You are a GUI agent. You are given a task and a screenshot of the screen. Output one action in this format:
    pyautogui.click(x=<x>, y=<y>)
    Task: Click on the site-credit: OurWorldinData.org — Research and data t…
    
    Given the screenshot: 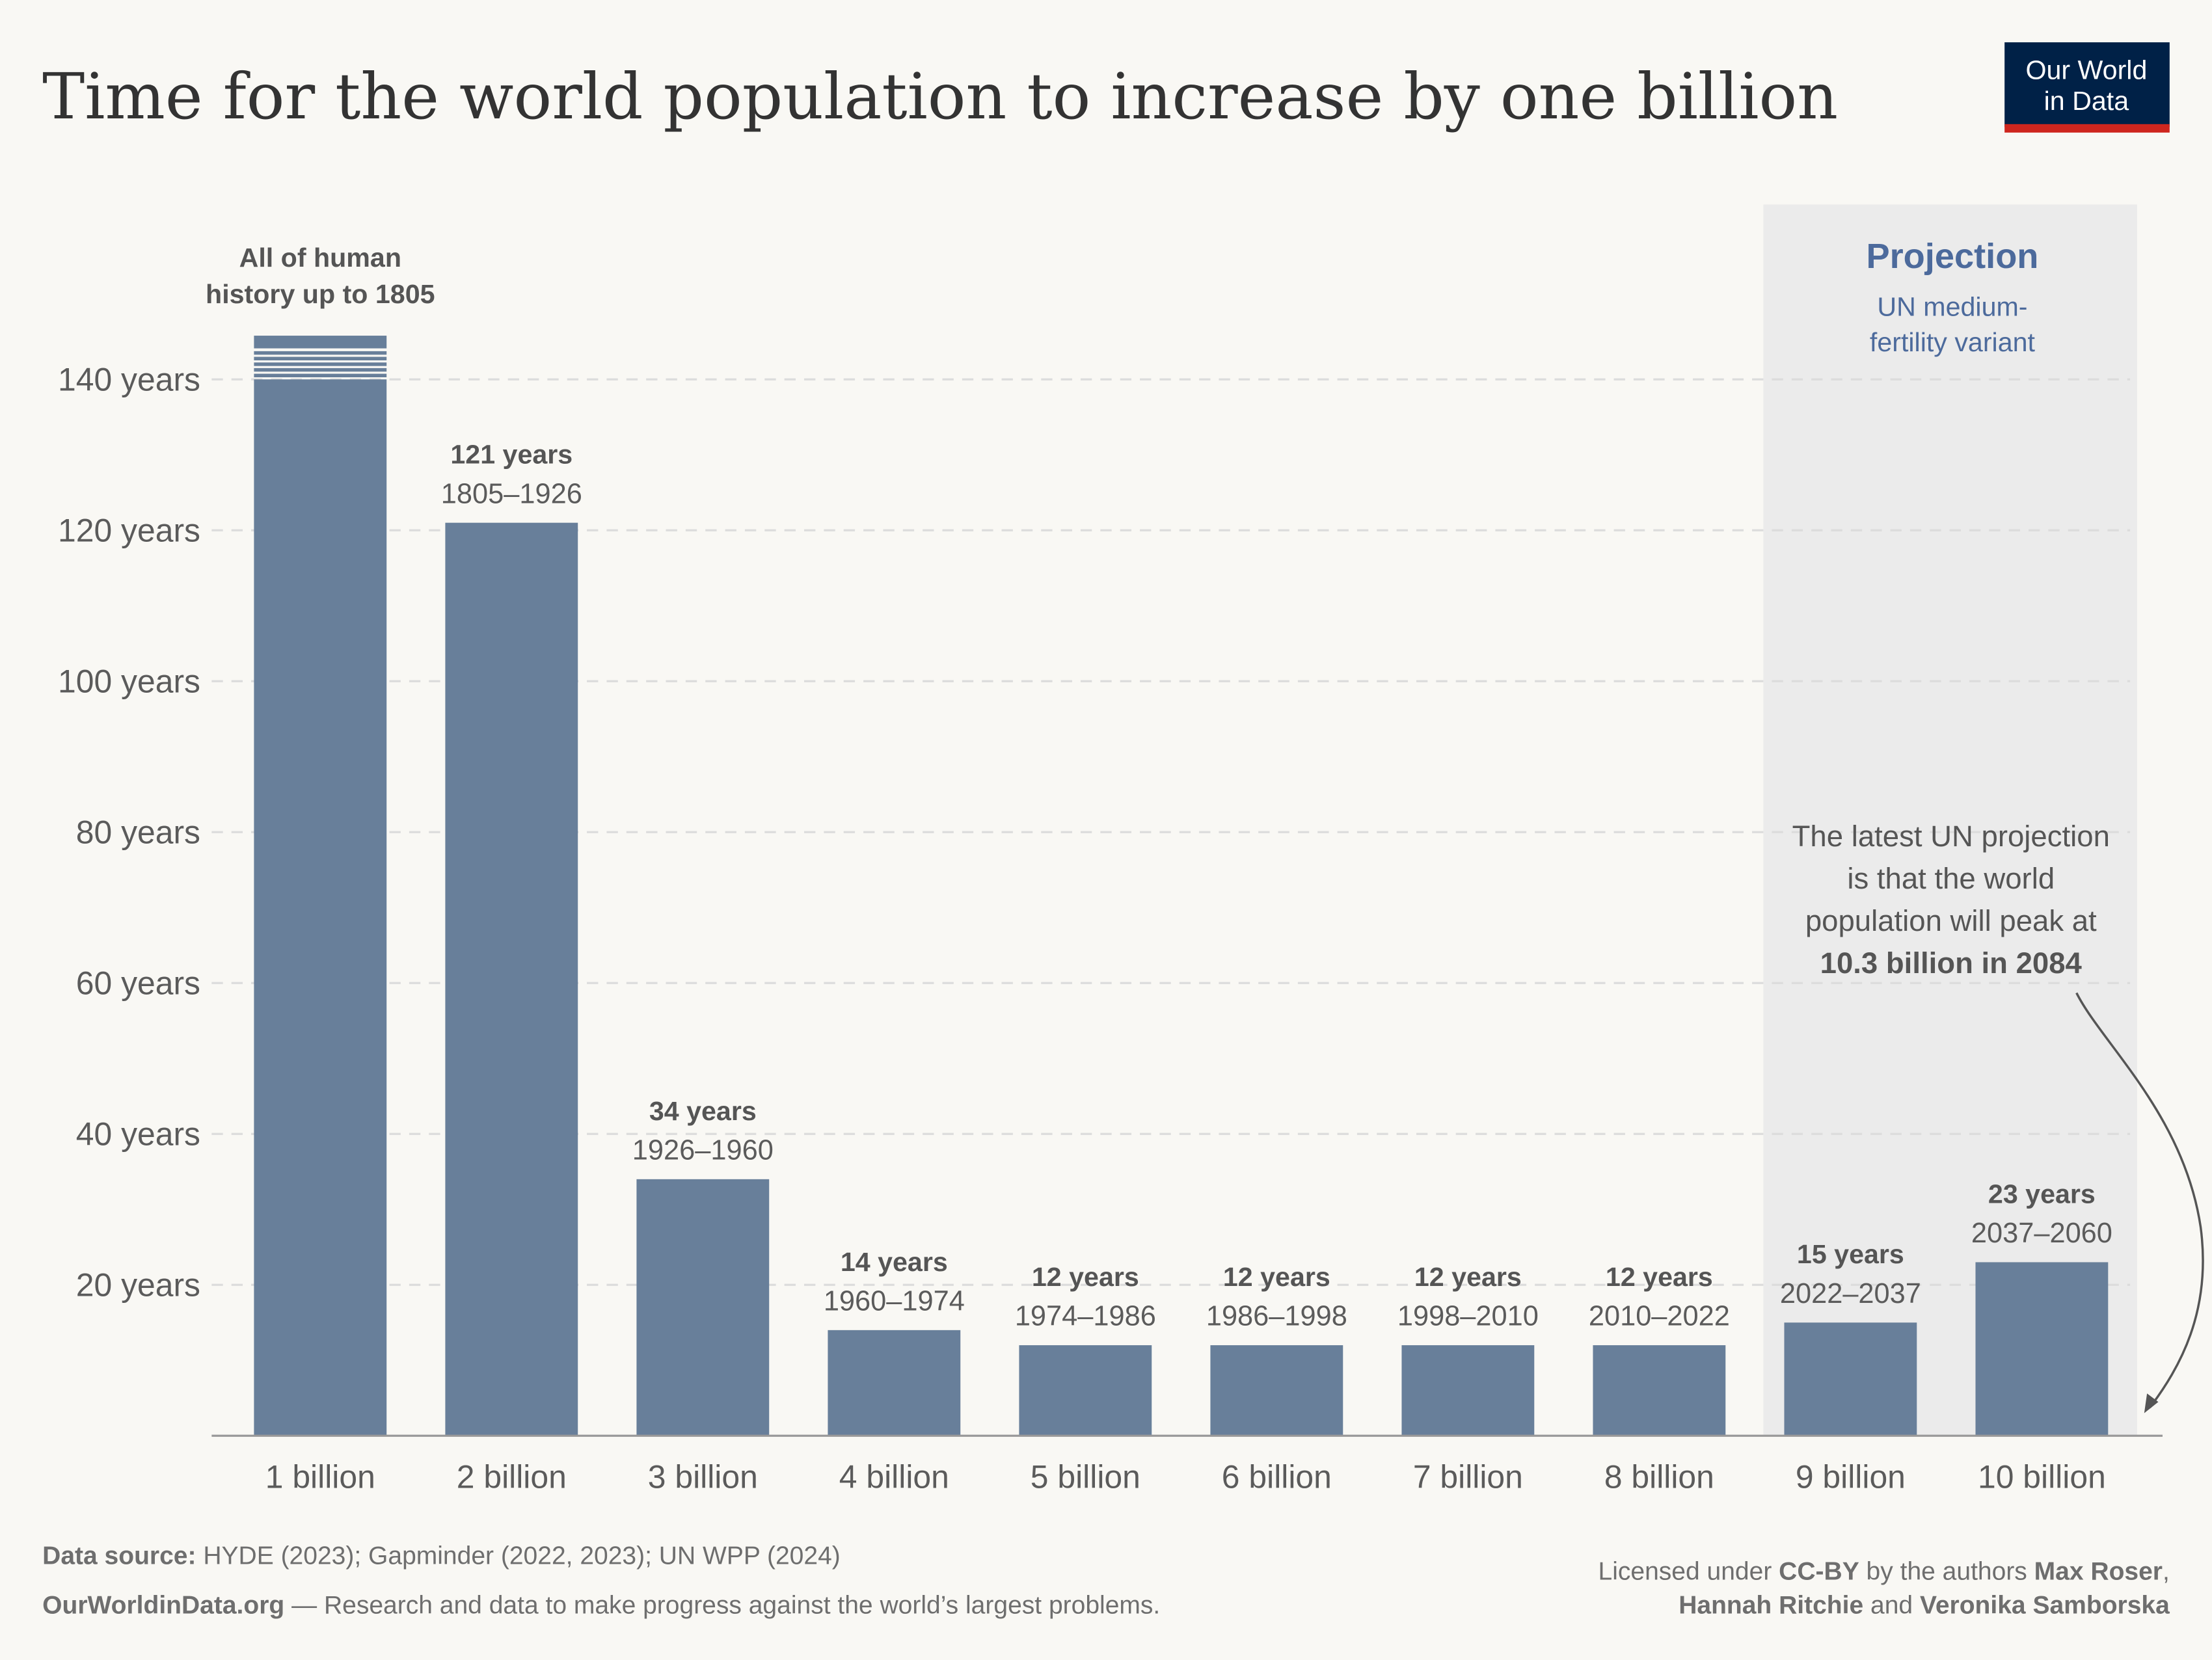 What is the action you would take?
    pyautogui.click(x=601, y=1605)
    